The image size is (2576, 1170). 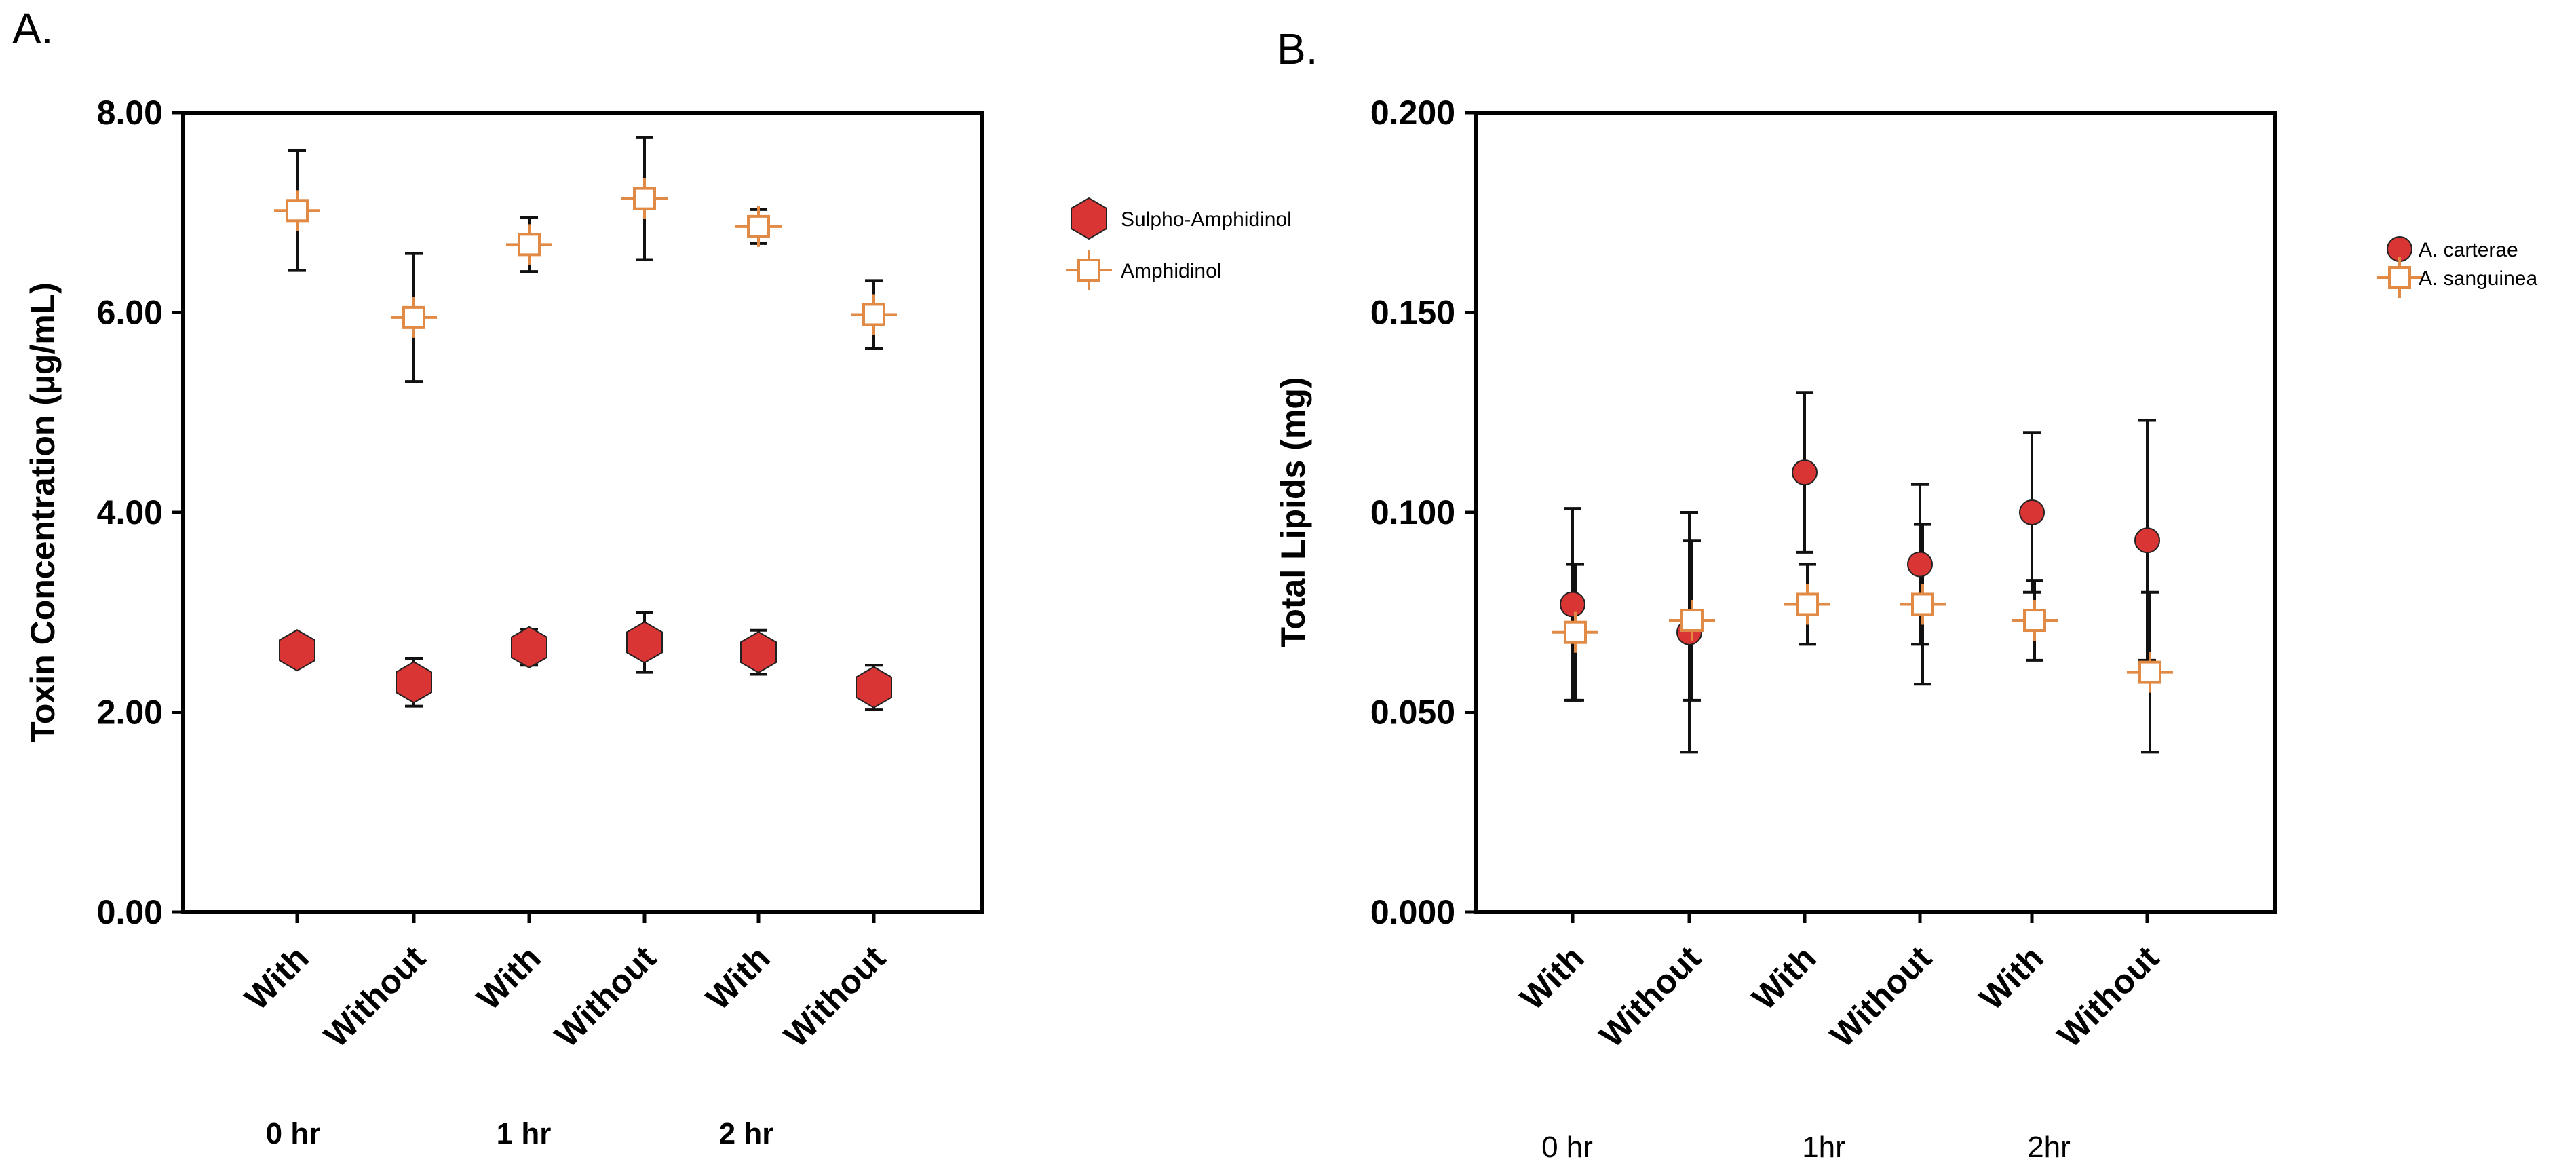 I want to click on y-tick-label: 0.050, so click(x=1412, y=713).